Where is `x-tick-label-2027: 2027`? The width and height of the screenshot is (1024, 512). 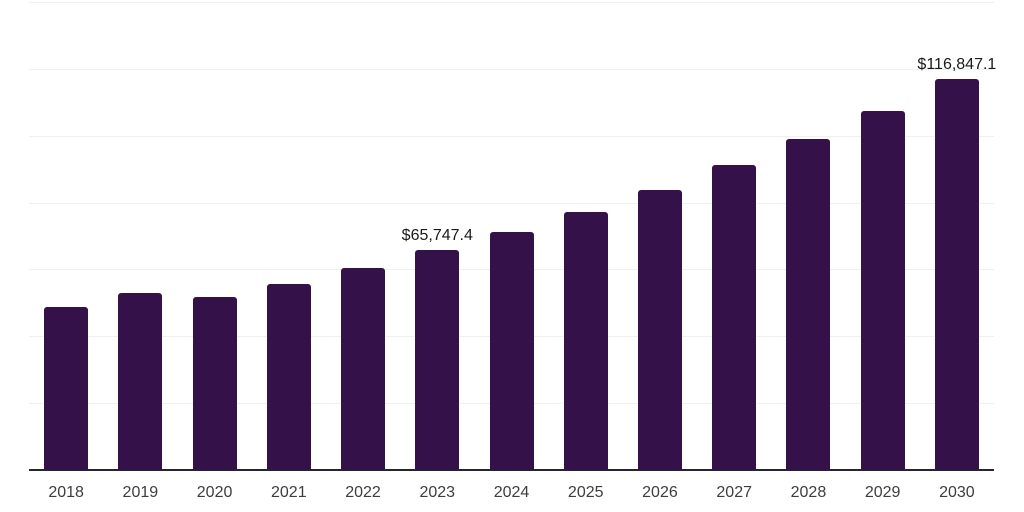
x-tick-label-2027: 2027 is located at coordinates (734, 492).